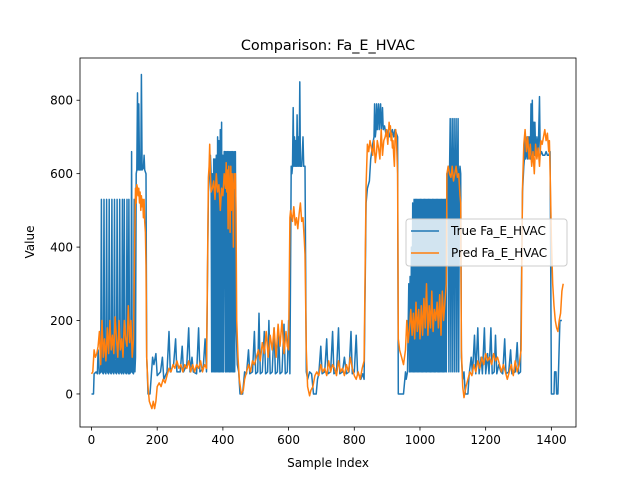  Describe the element at coordinates (485, 440) in the screenshot. I see `x-tick-label: 1200` at that location.